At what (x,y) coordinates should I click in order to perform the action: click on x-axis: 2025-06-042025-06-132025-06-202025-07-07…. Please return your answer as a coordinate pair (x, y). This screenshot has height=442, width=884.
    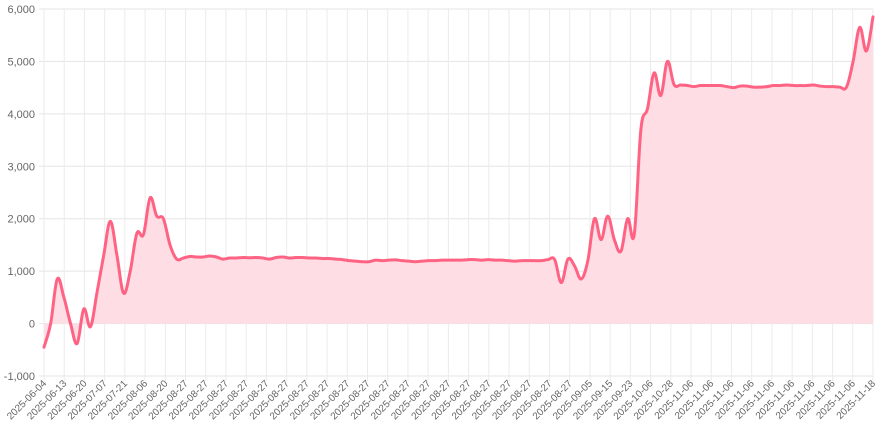
    Looking at the image, I should click on (441, 400).